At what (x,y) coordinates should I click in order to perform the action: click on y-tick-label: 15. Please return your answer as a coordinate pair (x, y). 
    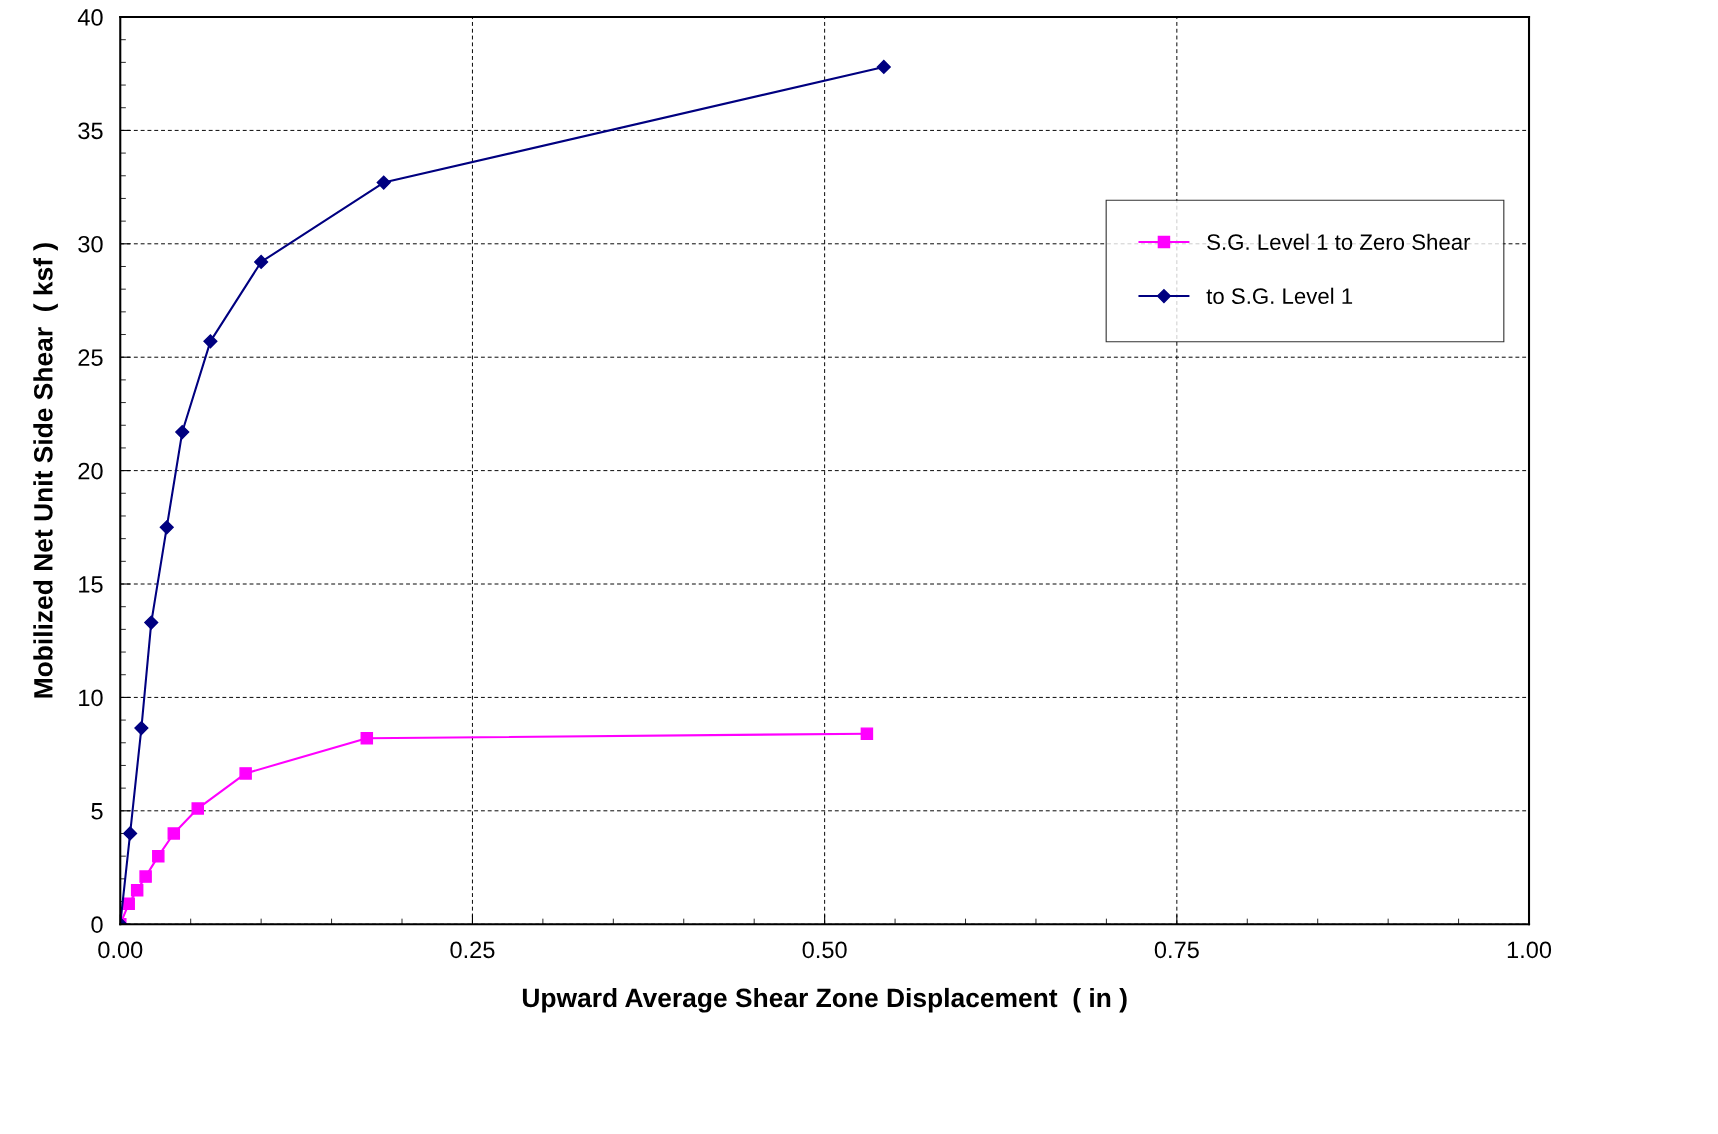
    Looking at the image, I should click on (91, 584).